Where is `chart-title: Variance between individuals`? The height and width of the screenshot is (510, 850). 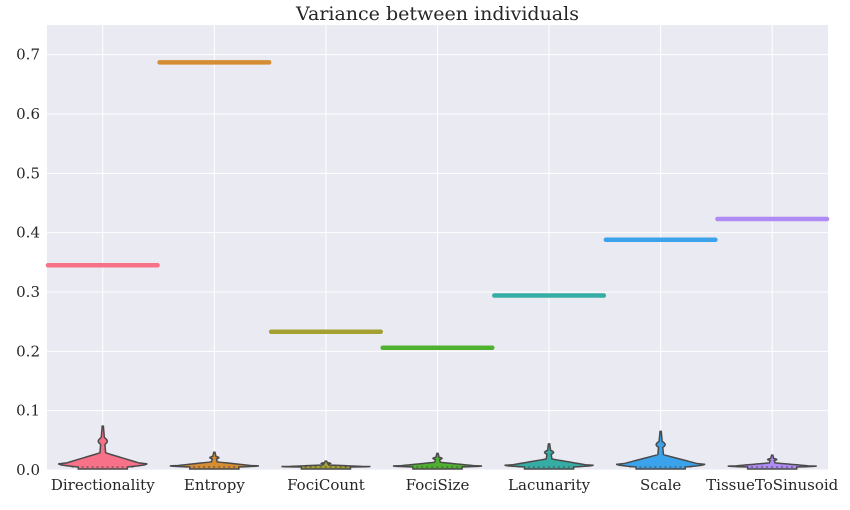
chart-title: Variance between individuals is located at coordinates (437, 14).